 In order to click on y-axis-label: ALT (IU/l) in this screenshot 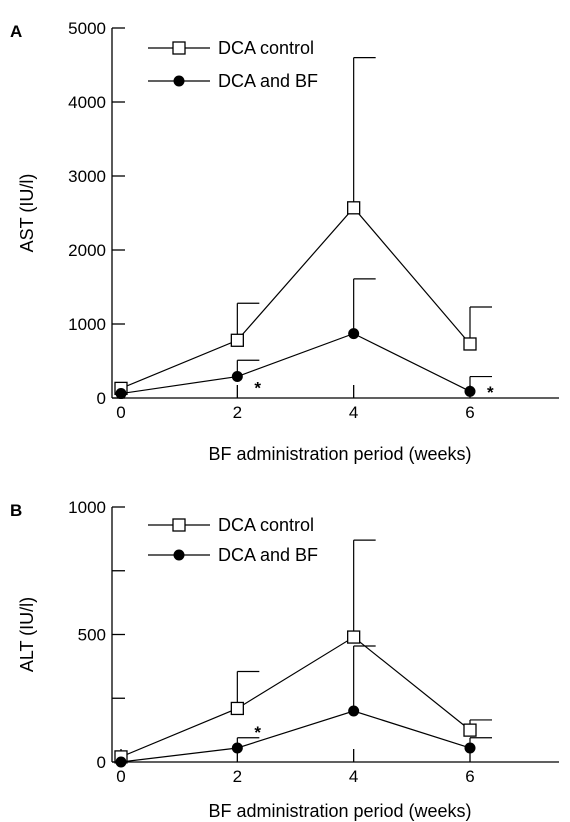, I will do `click(27, 634)`.